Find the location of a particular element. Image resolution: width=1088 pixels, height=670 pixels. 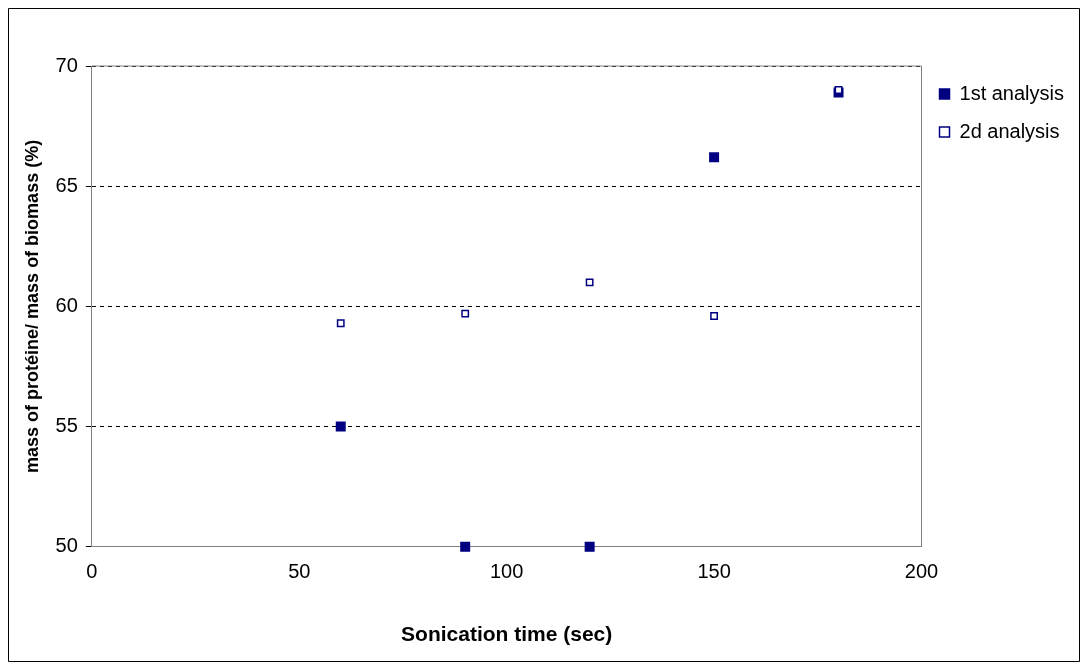

legend-label: 2d analysis is located at coordinates (1009, 130).